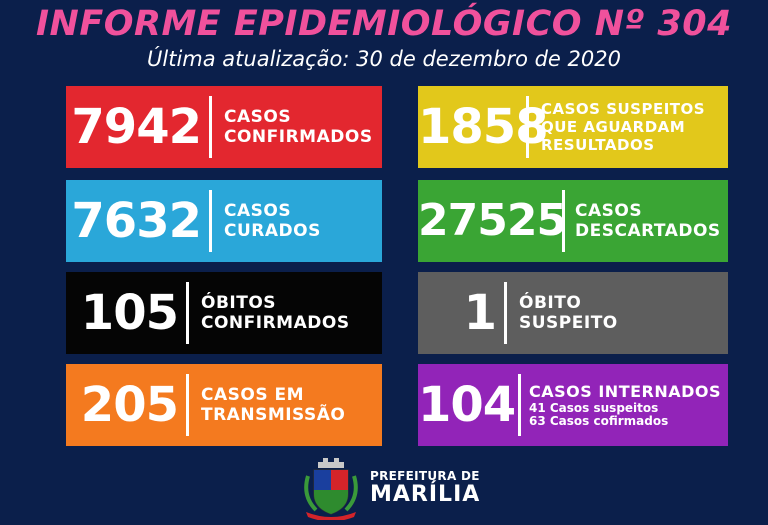 The height and width of the screenshot is (525, 768). Describe the element at coordinates (480, 313) in the screenshot. I see `suspect-death-value: 1` at that location.